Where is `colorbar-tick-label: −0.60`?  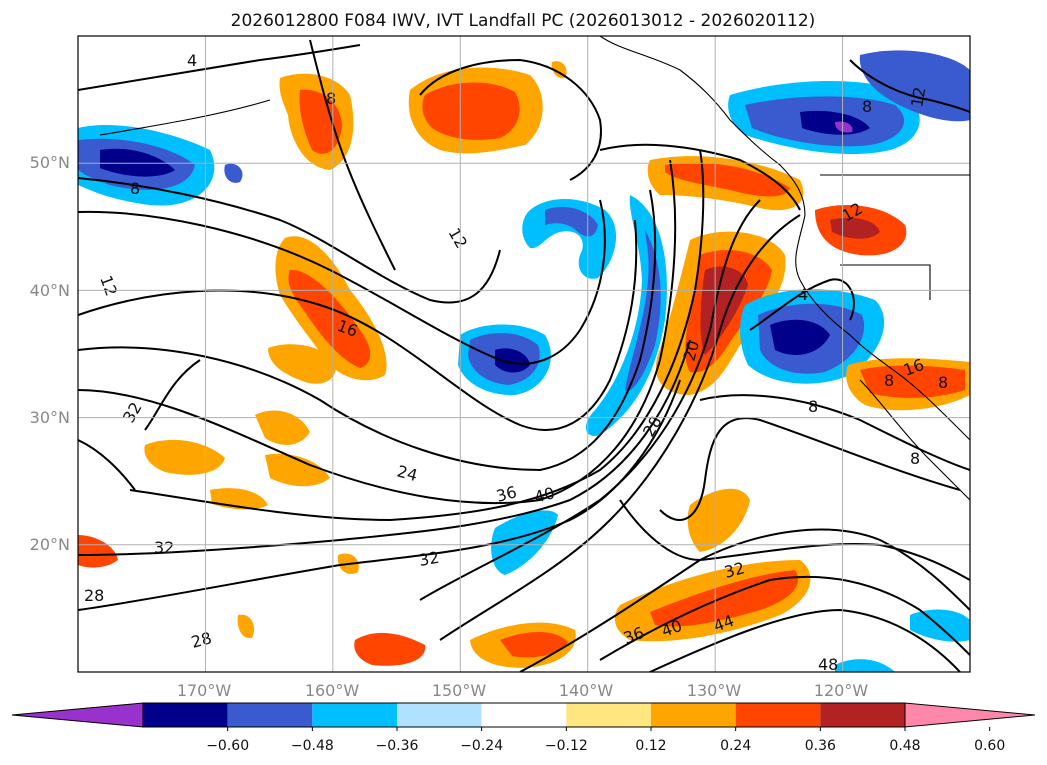 colorbar-tick-label: −0.60 is located at coordinates (227, 746).